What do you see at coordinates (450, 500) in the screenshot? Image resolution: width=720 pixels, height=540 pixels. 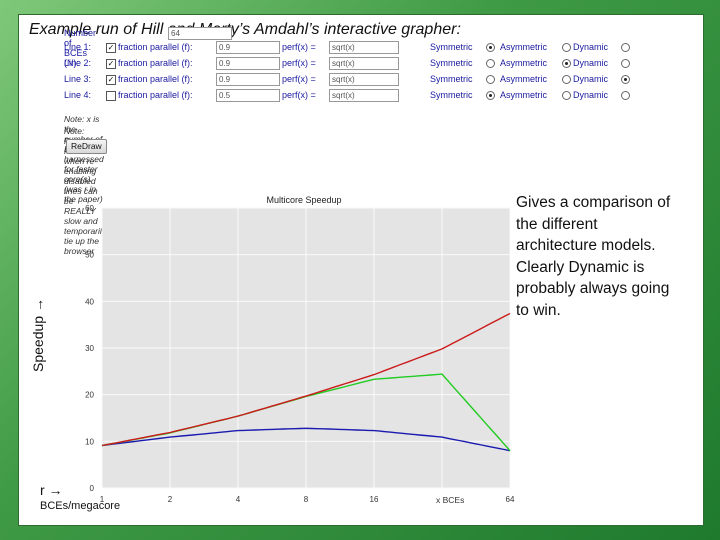 I see `x-axis-label: x BCEs` at bounding box center [450, 500].